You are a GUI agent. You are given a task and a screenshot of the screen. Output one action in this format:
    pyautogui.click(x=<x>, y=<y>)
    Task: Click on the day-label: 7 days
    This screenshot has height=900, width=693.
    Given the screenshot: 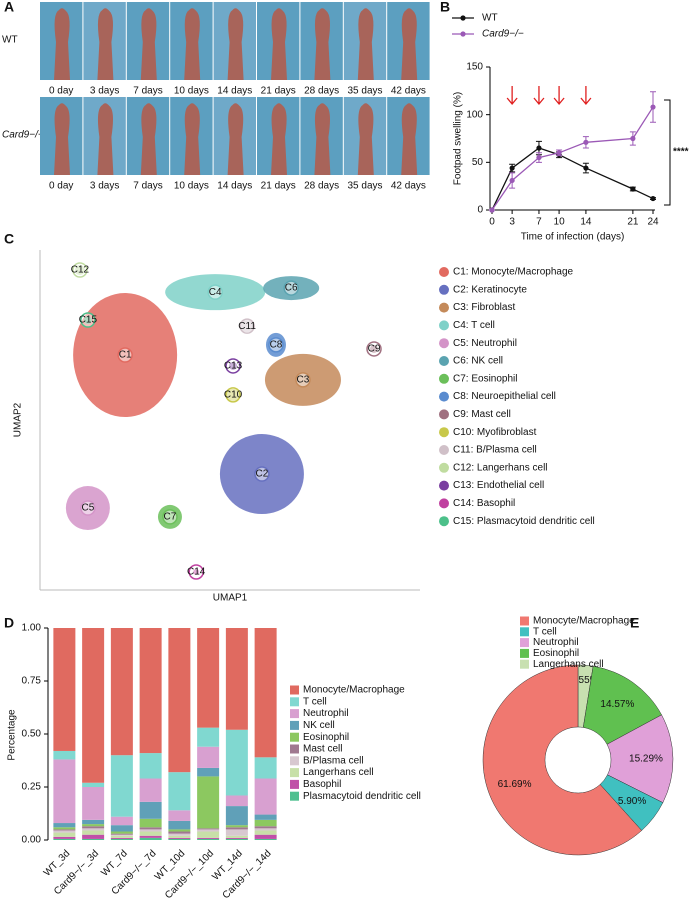 What is the action you would take?
    pyautogui.click(x=147, y=186)
    